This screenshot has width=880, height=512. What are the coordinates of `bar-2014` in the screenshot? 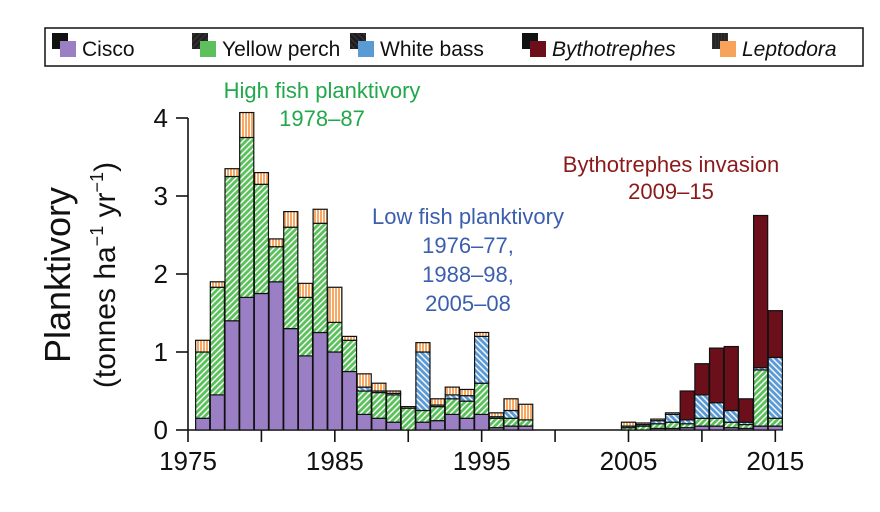 It's located at (760, 322).